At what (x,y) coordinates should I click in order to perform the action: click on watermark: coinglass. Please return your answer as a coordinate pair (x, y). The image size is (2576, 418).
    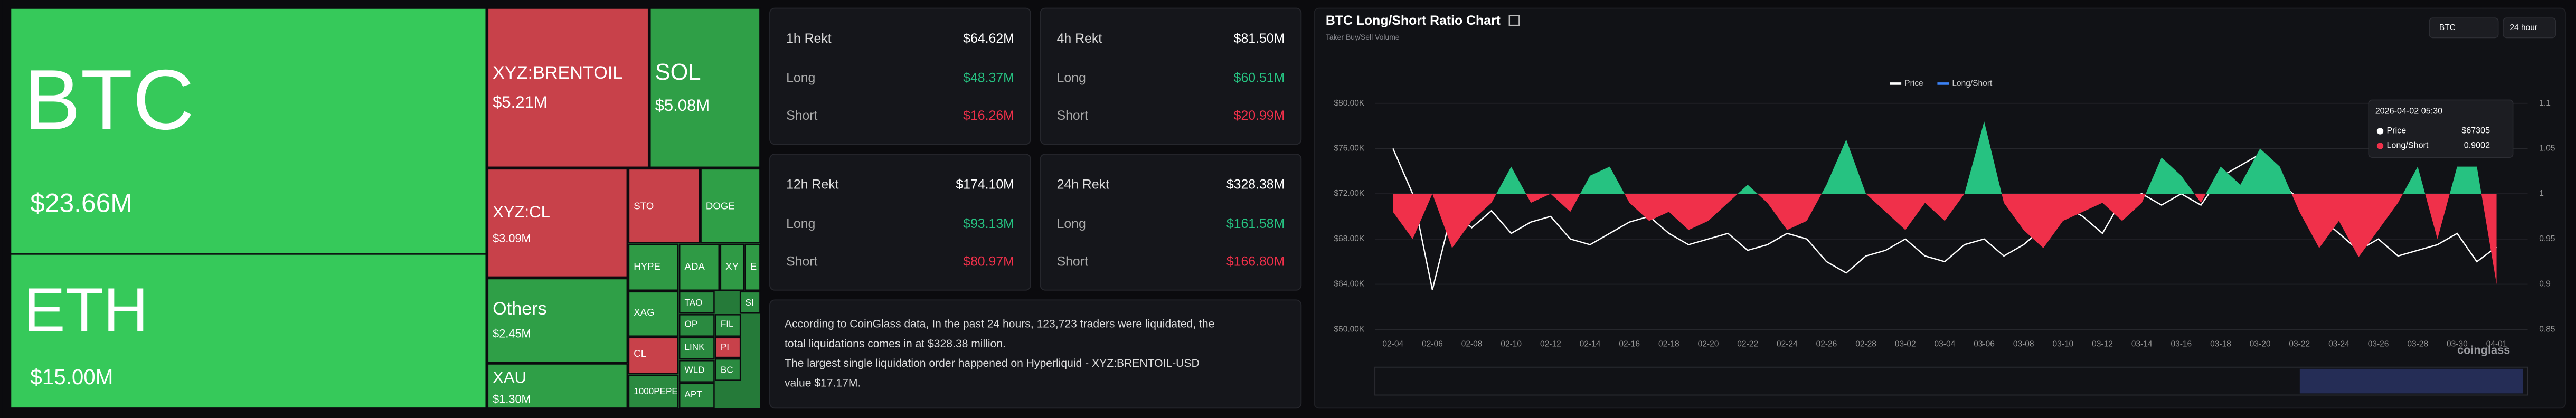
    Looking at the image, I should click on (2483, 349).